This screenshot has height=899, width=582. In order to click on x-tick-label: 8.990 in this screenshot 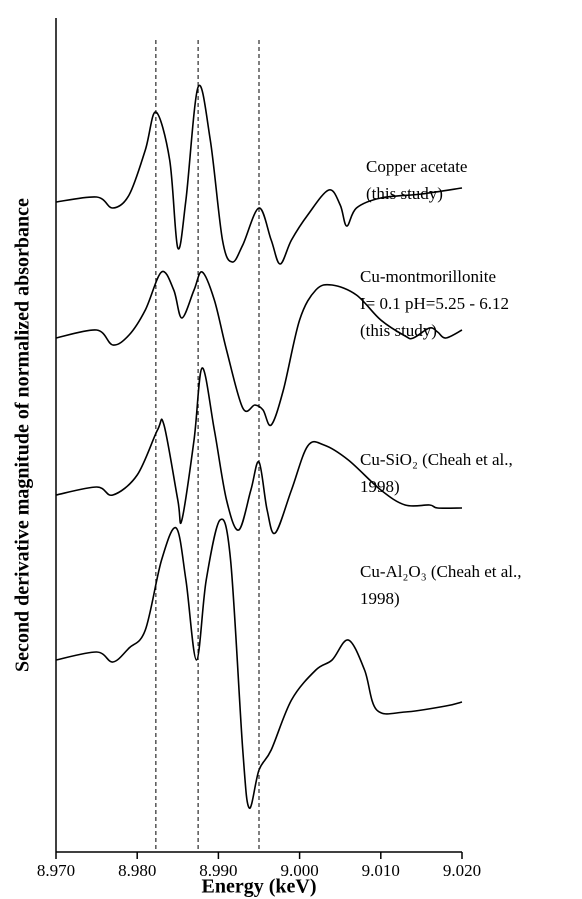, I will do `click(218, 870)`.